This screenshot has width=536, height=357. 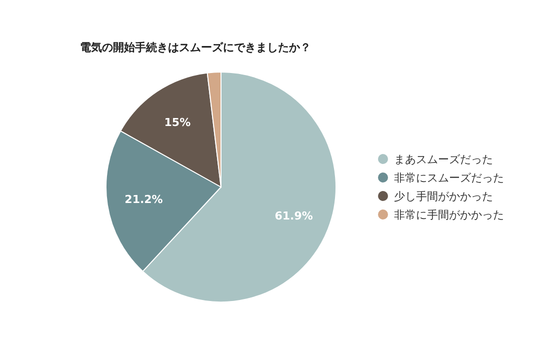 I want to click on legend-label: 少し手間がかかった, so click(x=443, y=196).